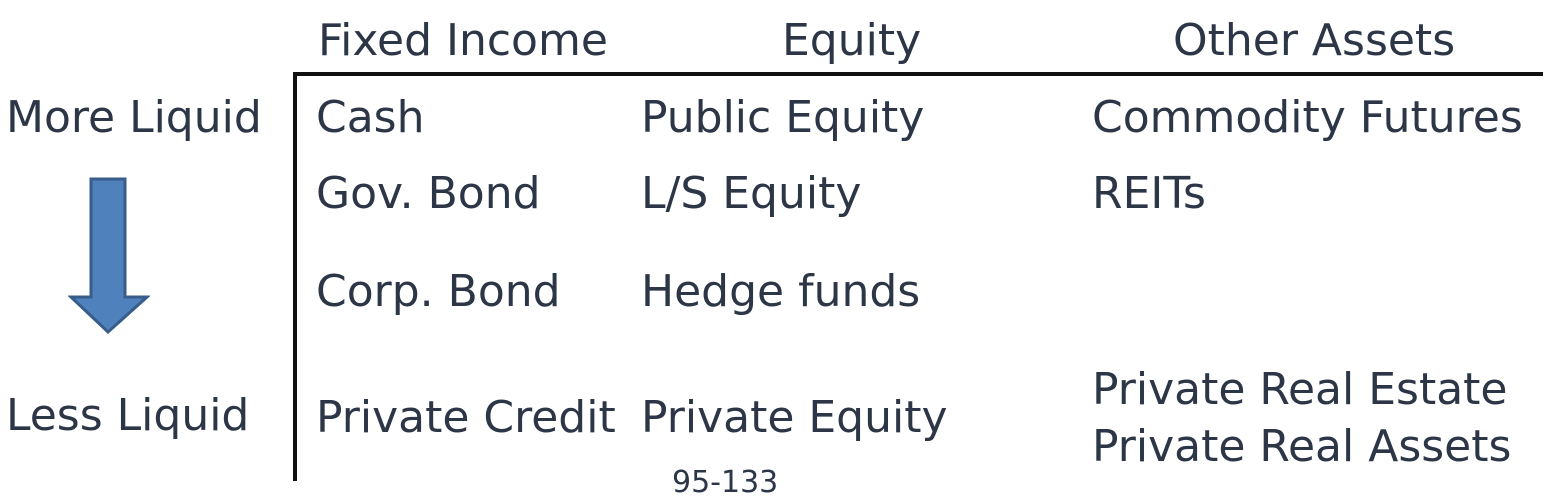 The height and width of the screenshot is (500, 1566). I want to click on label-less-liquid: Less Liquid, so click(128, 415).